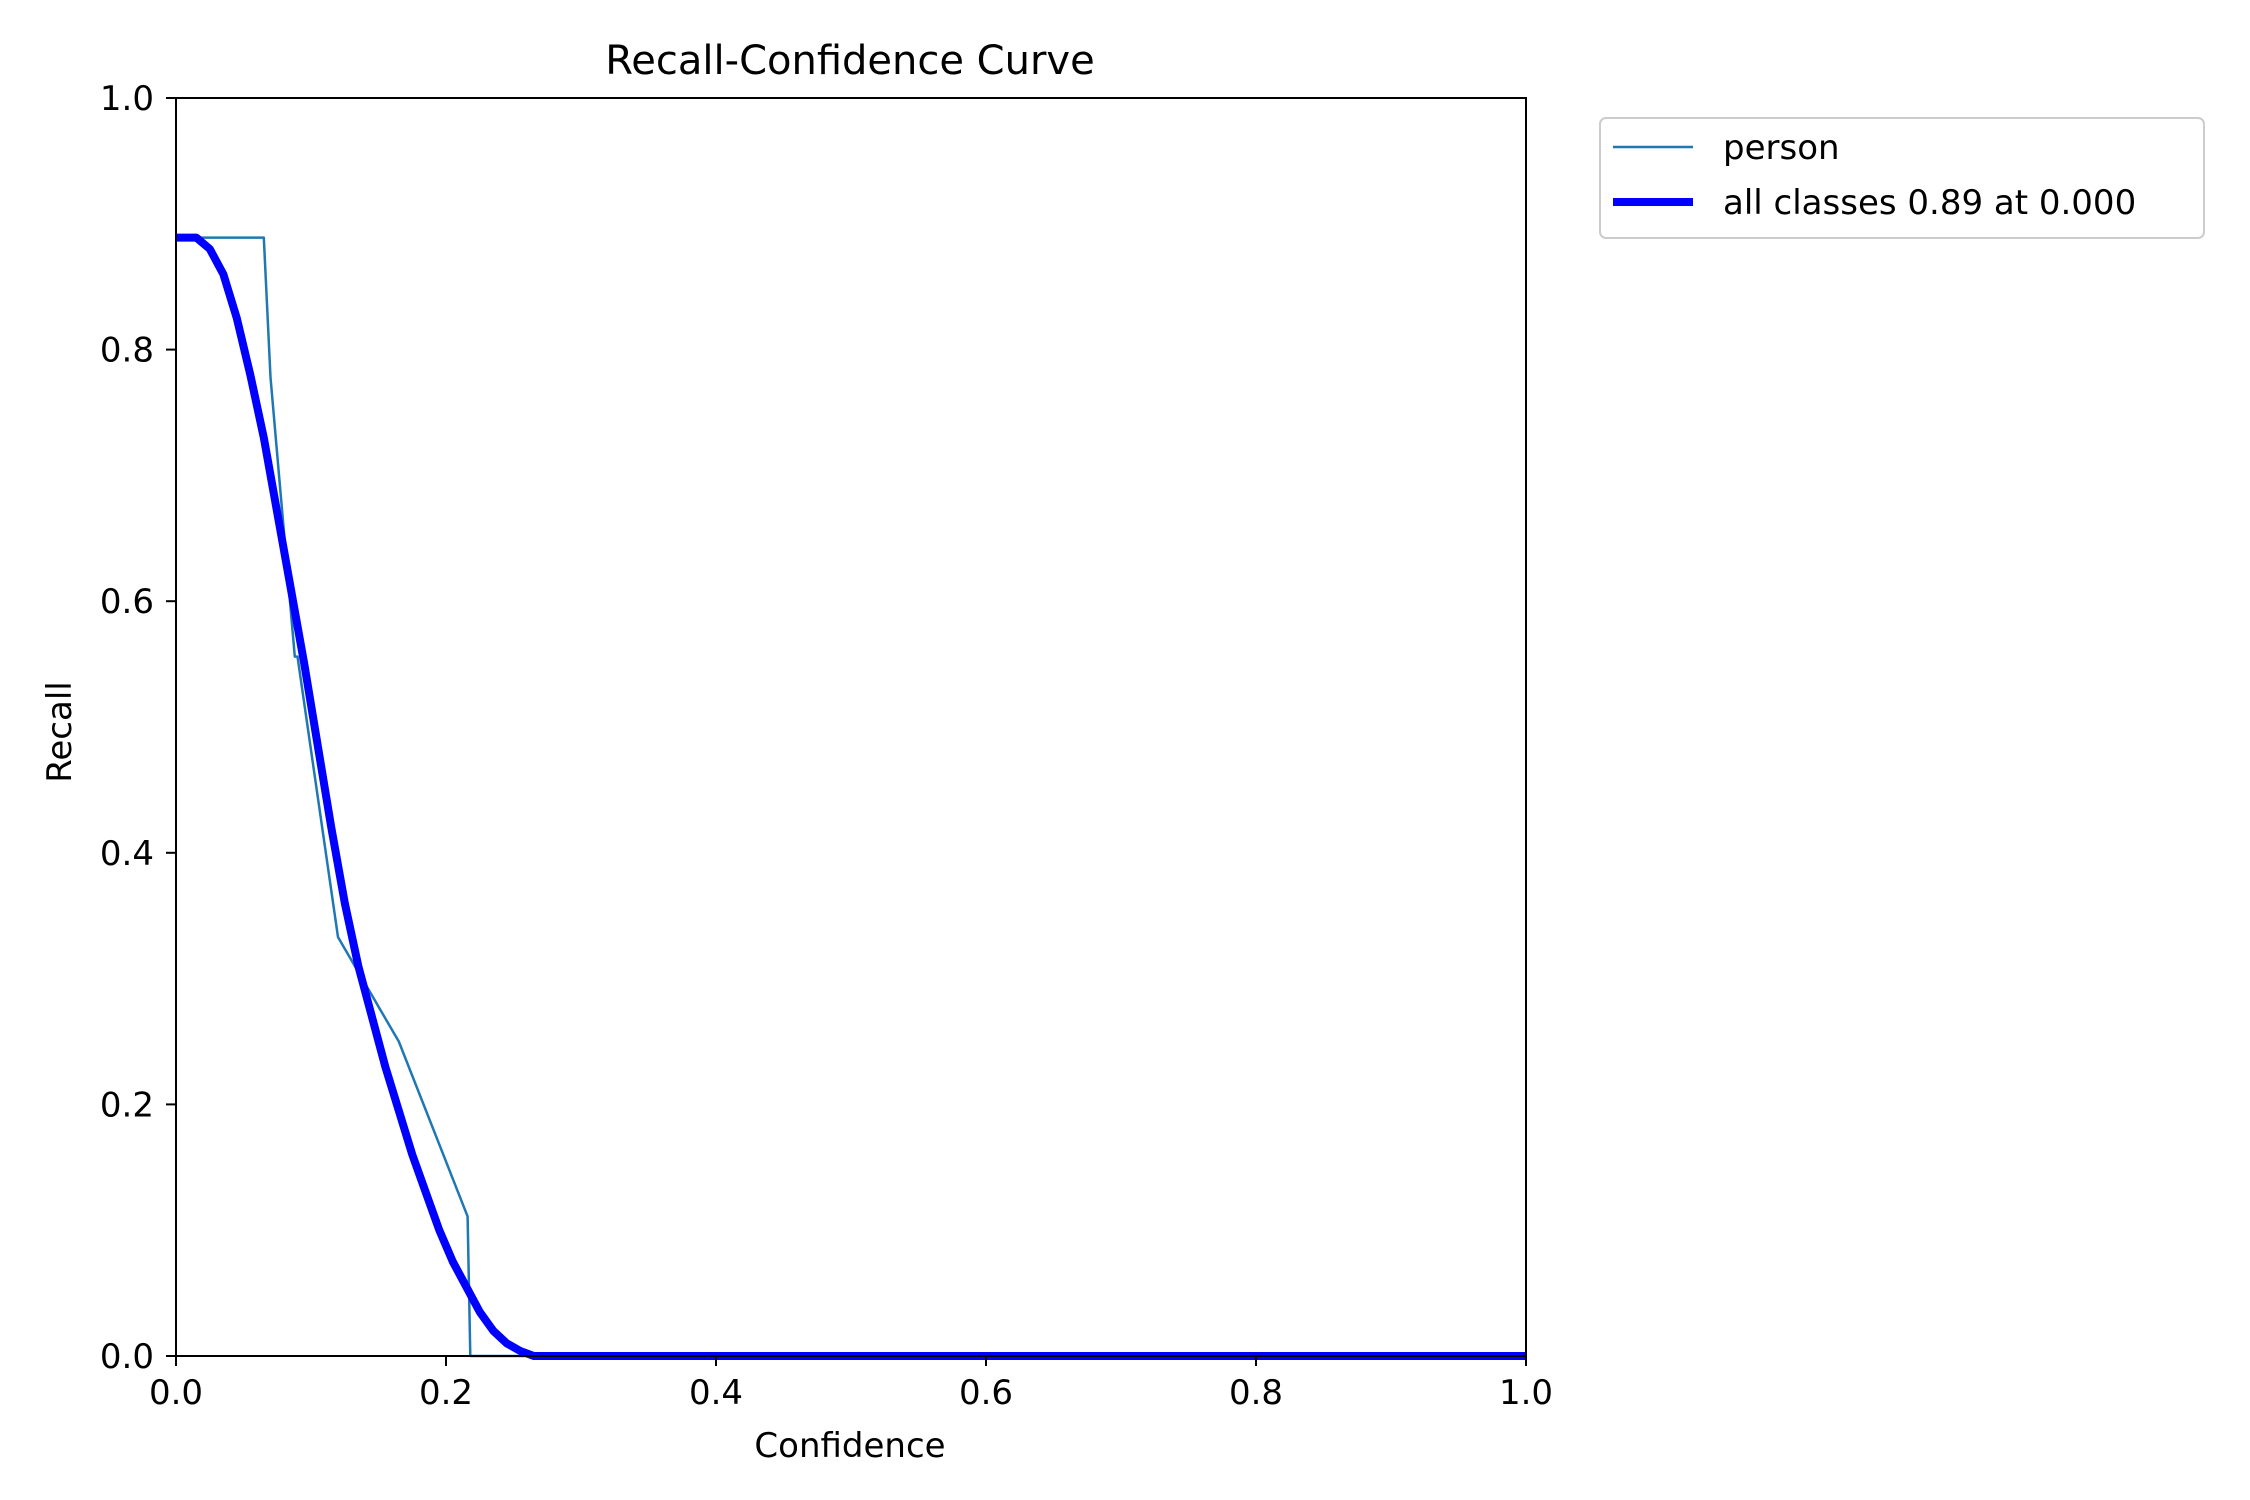  I want to click on x-axis-label: Confidence, so click(849, 1446).